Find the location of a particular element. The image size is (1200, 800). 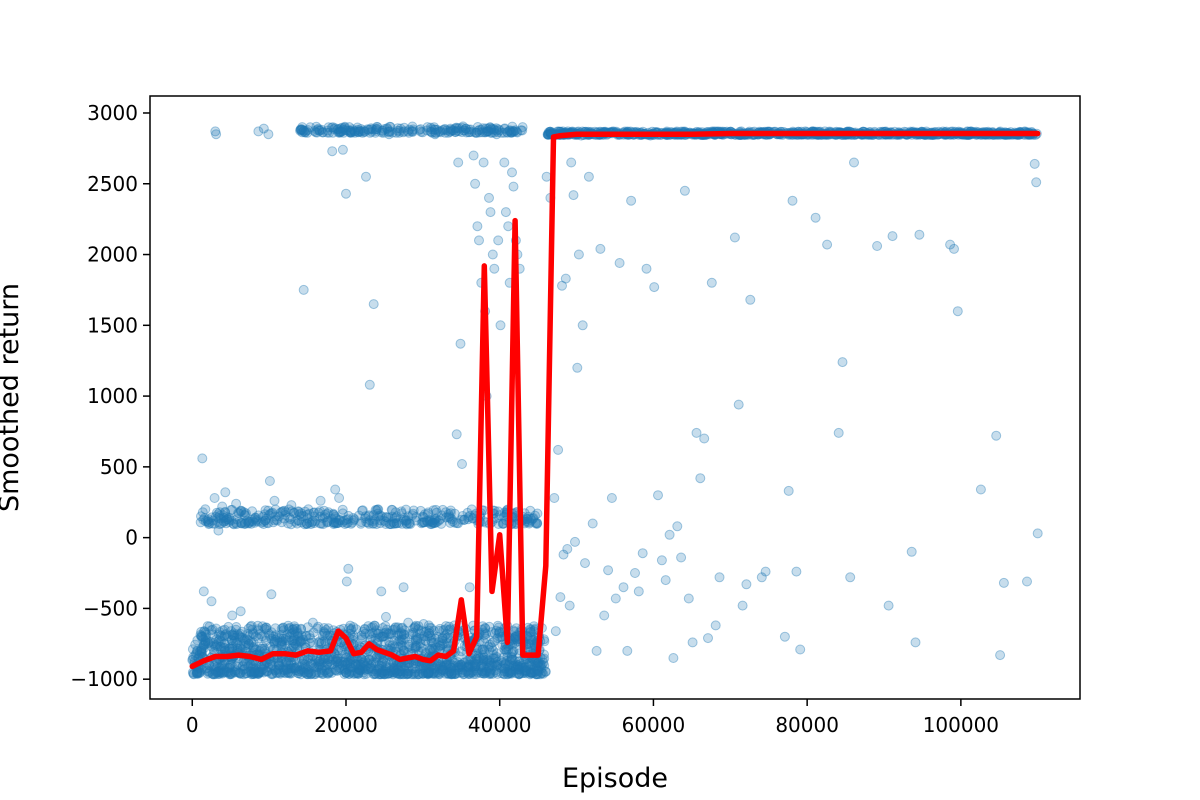

y-tick-label: 2000 is located at coordinates (112, 255).